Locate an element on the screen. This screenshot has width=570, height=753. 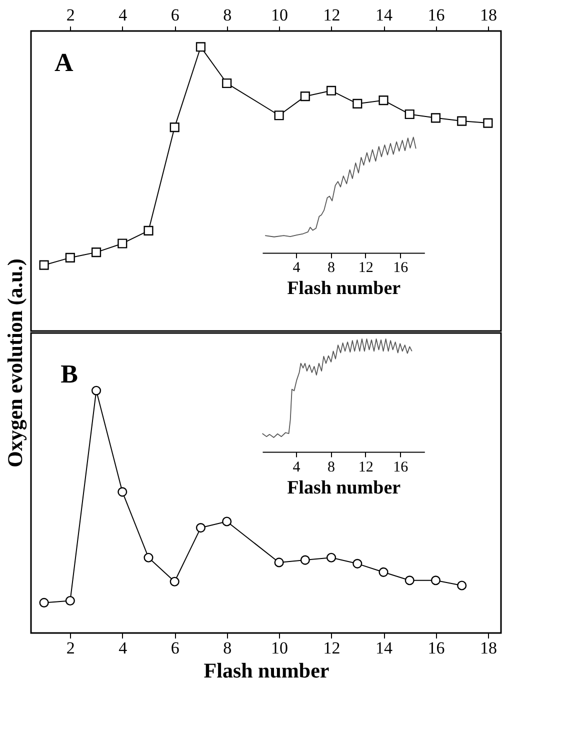
y-axis-title: Oxygen evolution (a.u.) is located at coordinates (15, 363).